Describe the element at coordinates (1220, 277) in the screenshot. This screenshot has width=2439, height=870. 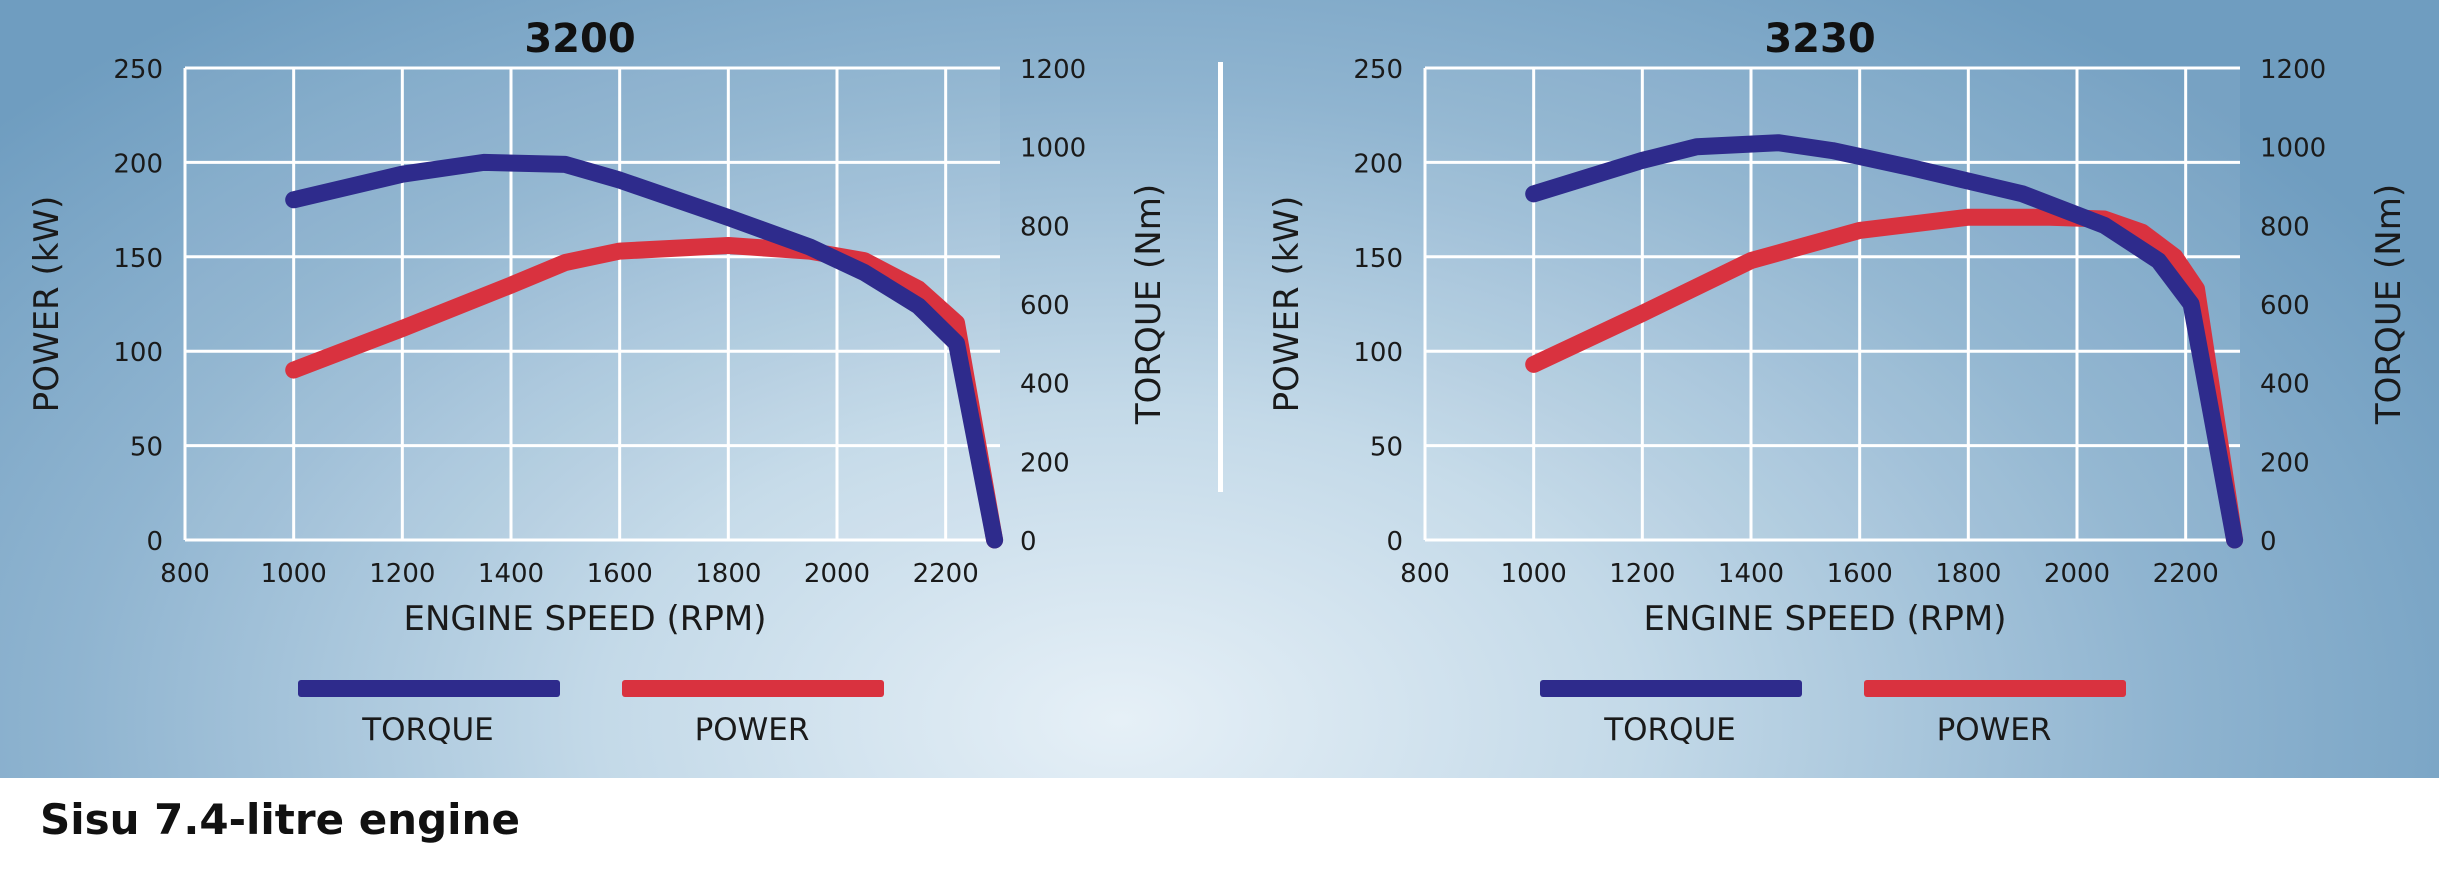
I see `chart-divider` at that location.